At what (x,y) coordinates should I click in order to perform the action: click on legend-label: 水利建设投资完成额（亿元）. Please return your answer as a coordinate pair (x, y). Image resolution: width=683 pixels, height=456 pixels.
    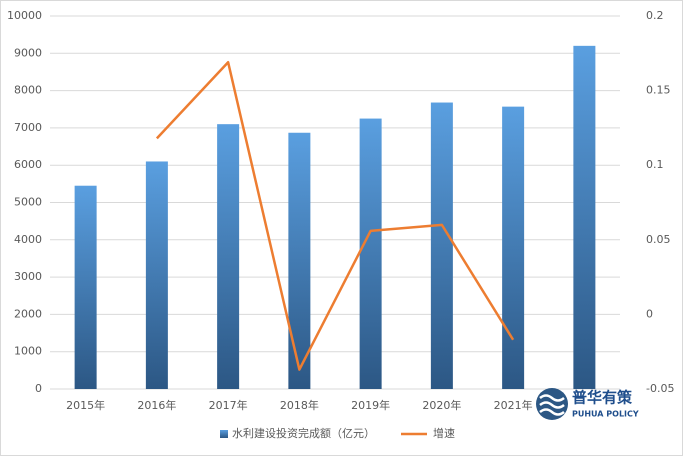
    Looking at the image, I should click on (303, 433).